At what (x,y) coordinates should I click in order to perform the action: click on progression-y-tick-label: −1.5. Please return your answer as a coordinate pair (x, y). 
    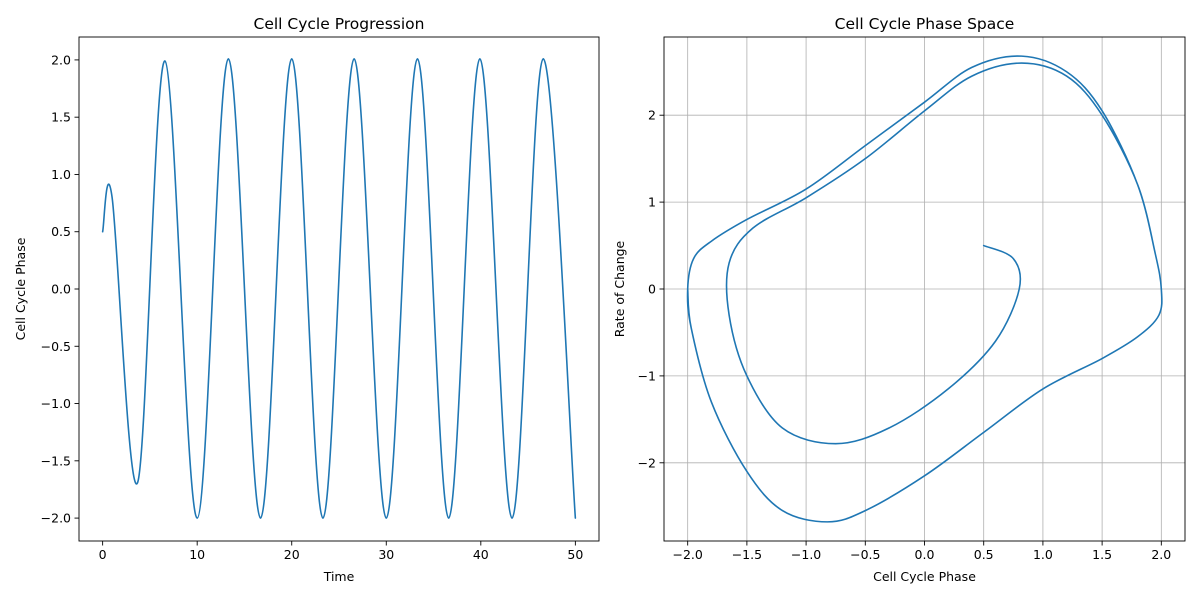
    Looking at the image, I should click on (56, 460).